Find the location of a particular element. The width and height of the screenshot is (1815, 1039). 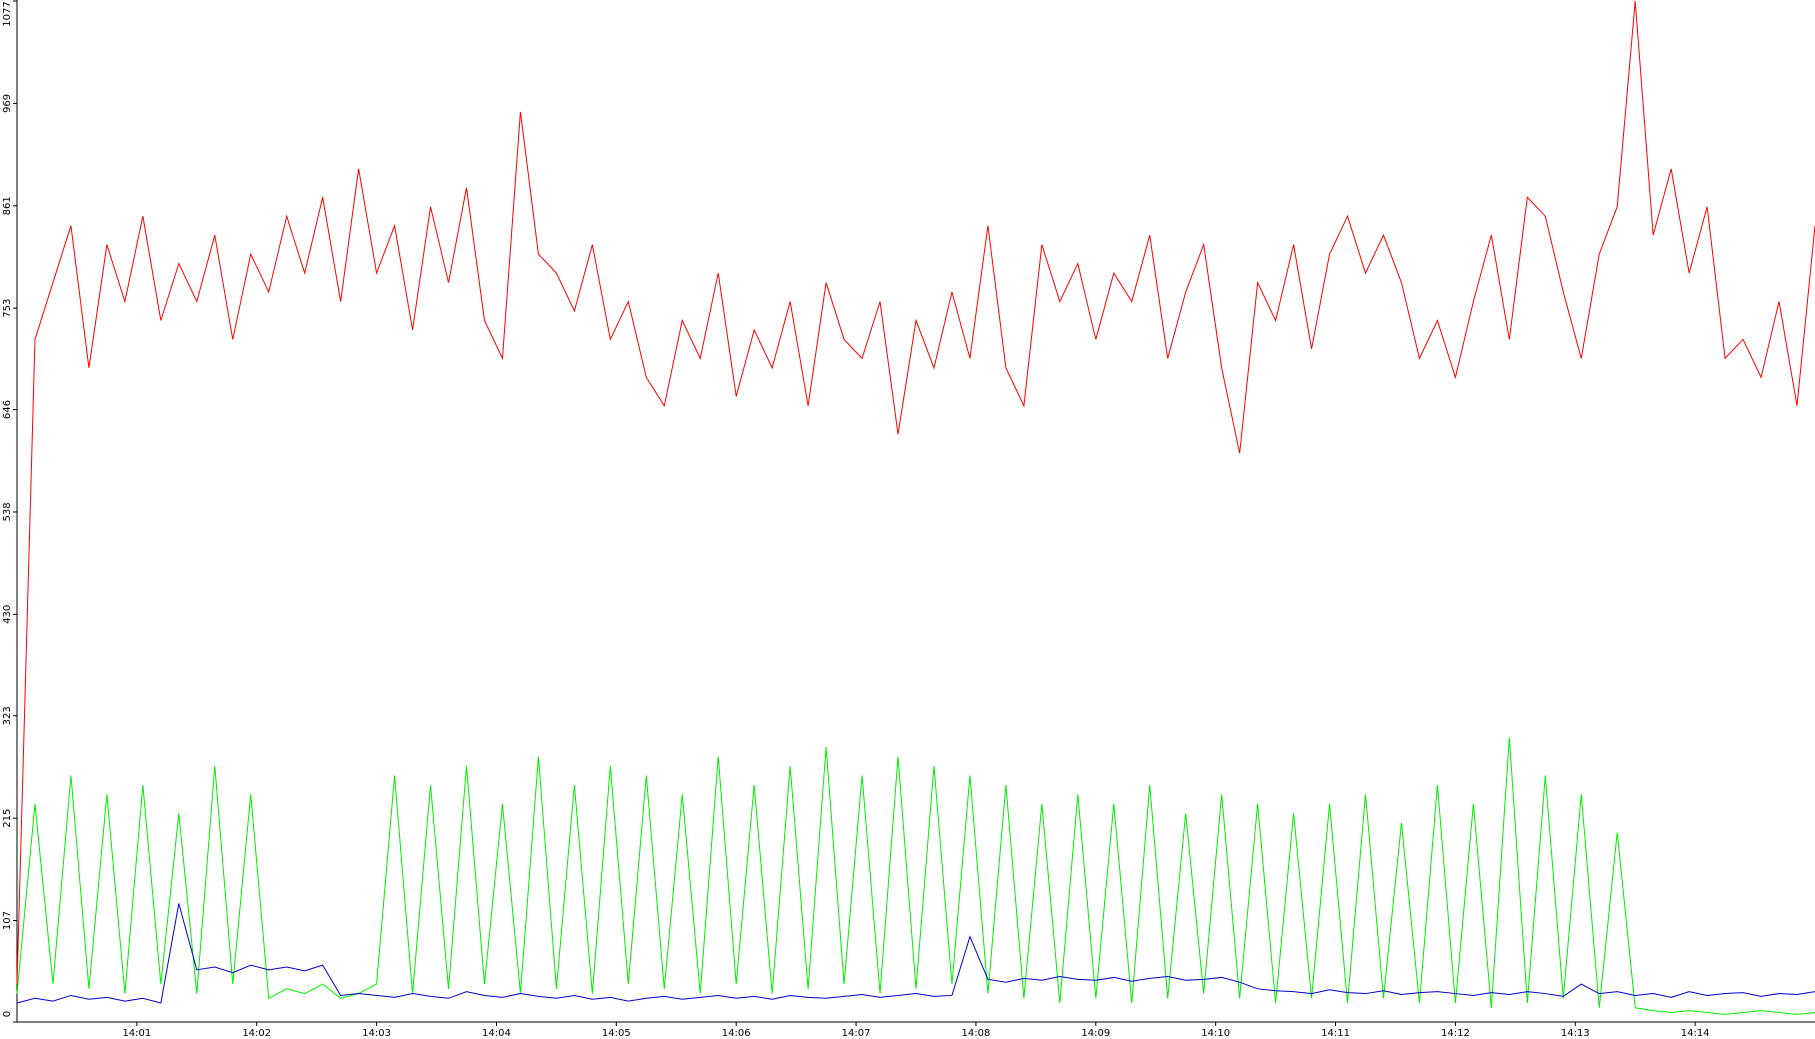

x-tick-label: 14:09 is located at coordinates (1095, 1033).